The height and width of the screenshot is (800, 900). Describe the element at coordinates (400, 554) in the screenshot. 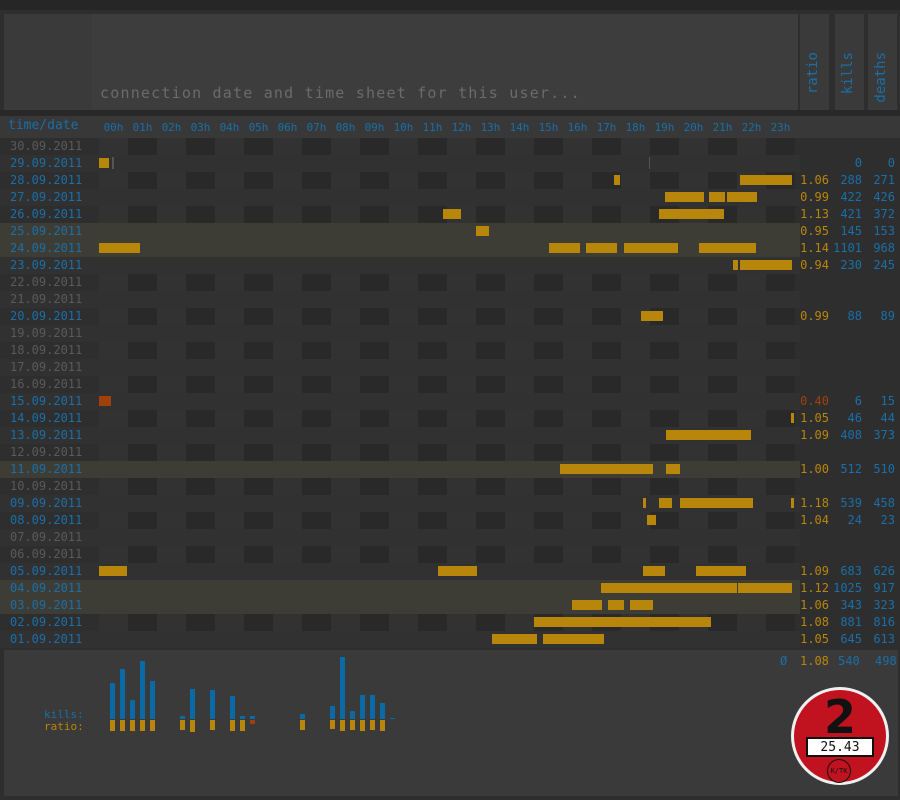

I see `table-row: 06.09.2011` at that location.